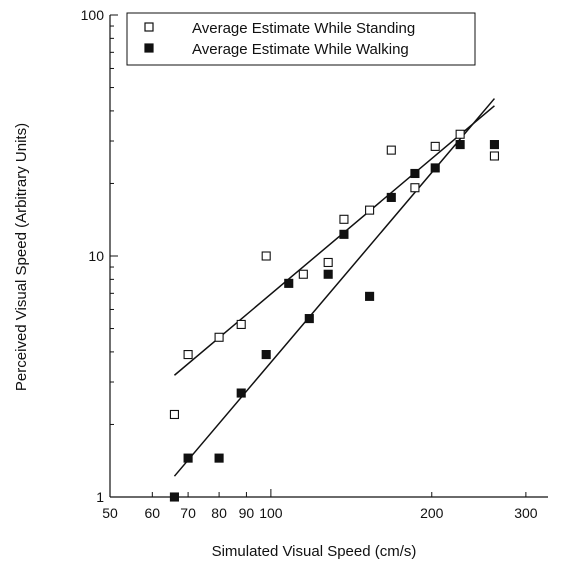  Describe the element at coordinates (188, 513) in the screenshot. I see `x-tick-label: 70` at that location.